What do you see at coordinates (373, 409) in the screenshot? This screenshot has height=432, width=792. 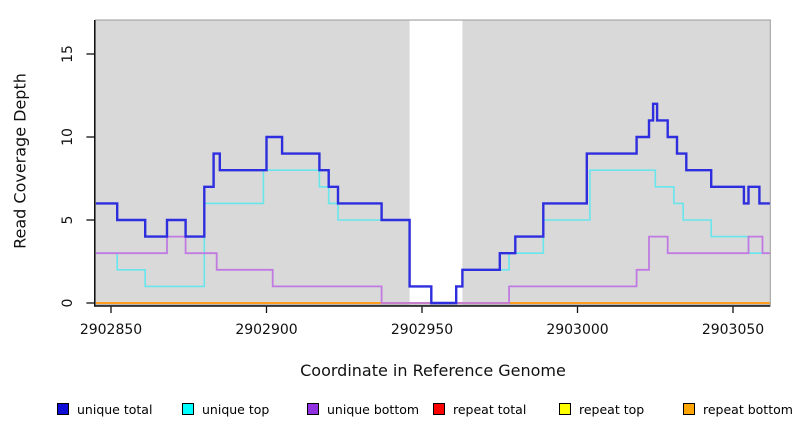 I see `legend-label-unique-bottom: unique bottom` at bounding box center [373, 409].